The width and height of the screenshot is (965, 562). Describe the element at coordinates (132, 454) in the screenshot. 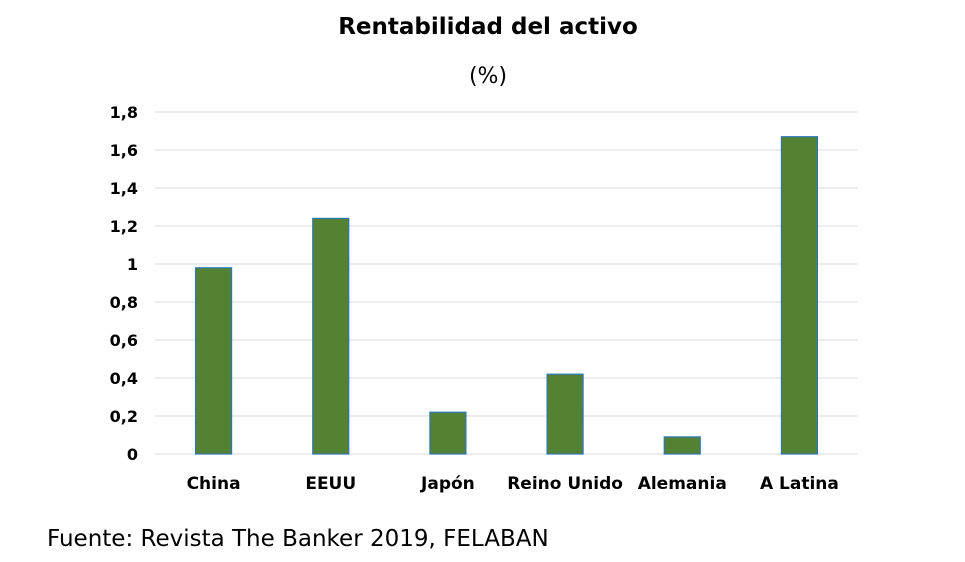

I see `y-tick-label: 0` at that location.